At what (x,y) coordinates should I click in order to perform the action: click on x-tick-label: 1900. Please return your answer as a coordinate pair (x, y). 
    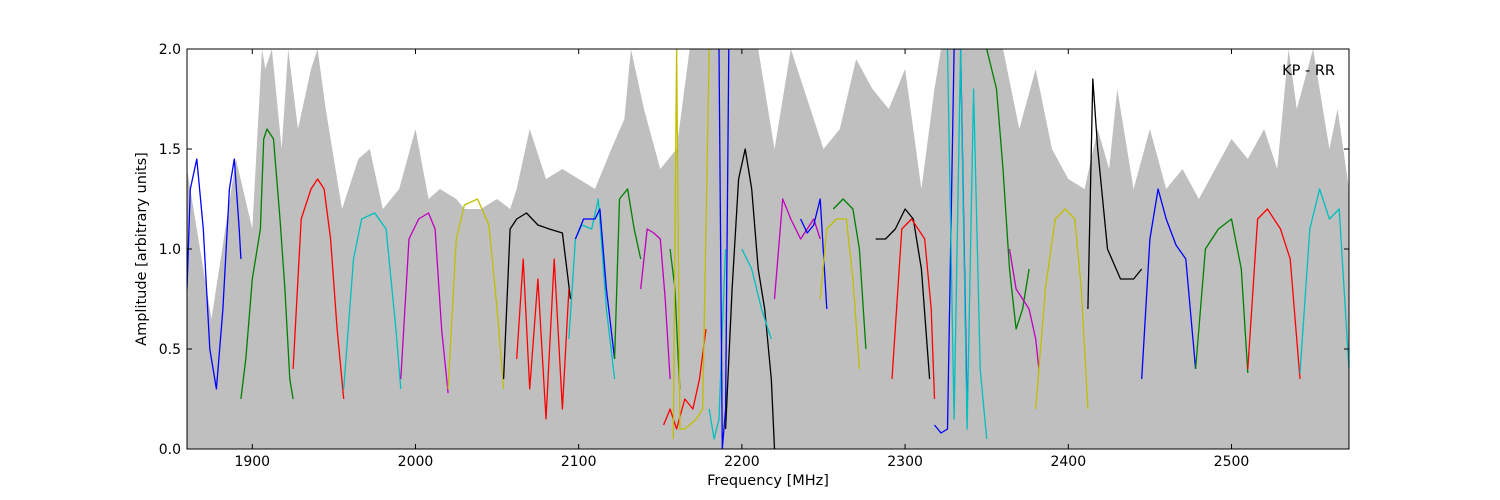
    Looking at the image, I should click on (252, 462).